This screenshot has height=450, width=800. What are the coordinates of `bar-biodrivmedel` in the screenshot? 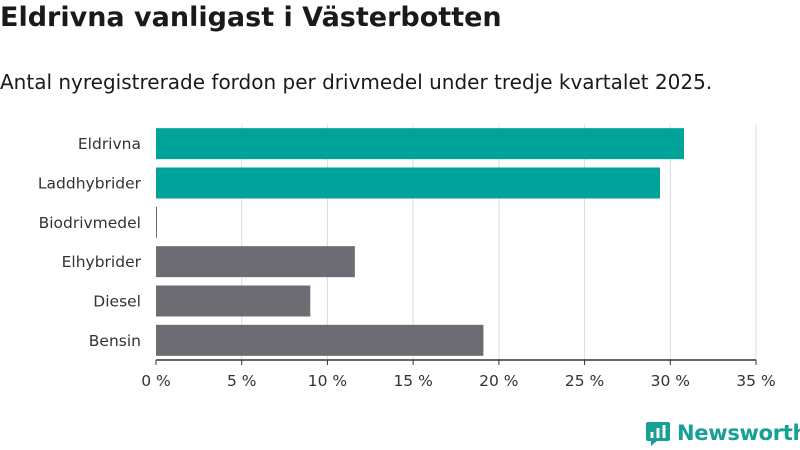 It's located at (156, 222).